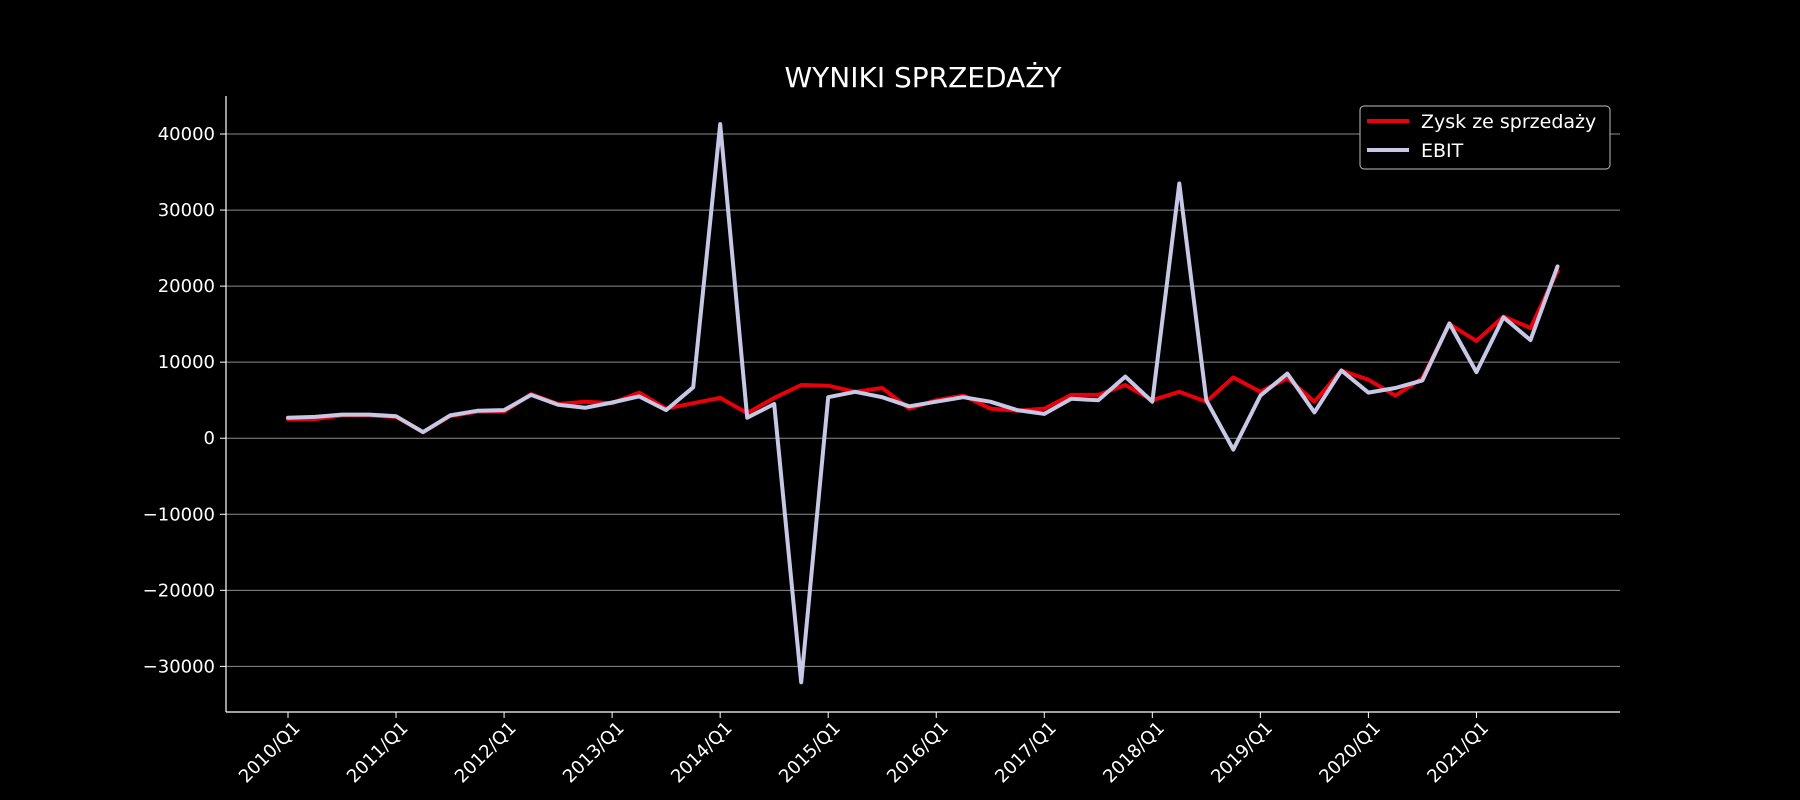 This screenshot has width=1800, height=800. Describe the element at coordinates (594, 753) in the screenshot. I see `x-tick-label: 2013/Q1` at that location.